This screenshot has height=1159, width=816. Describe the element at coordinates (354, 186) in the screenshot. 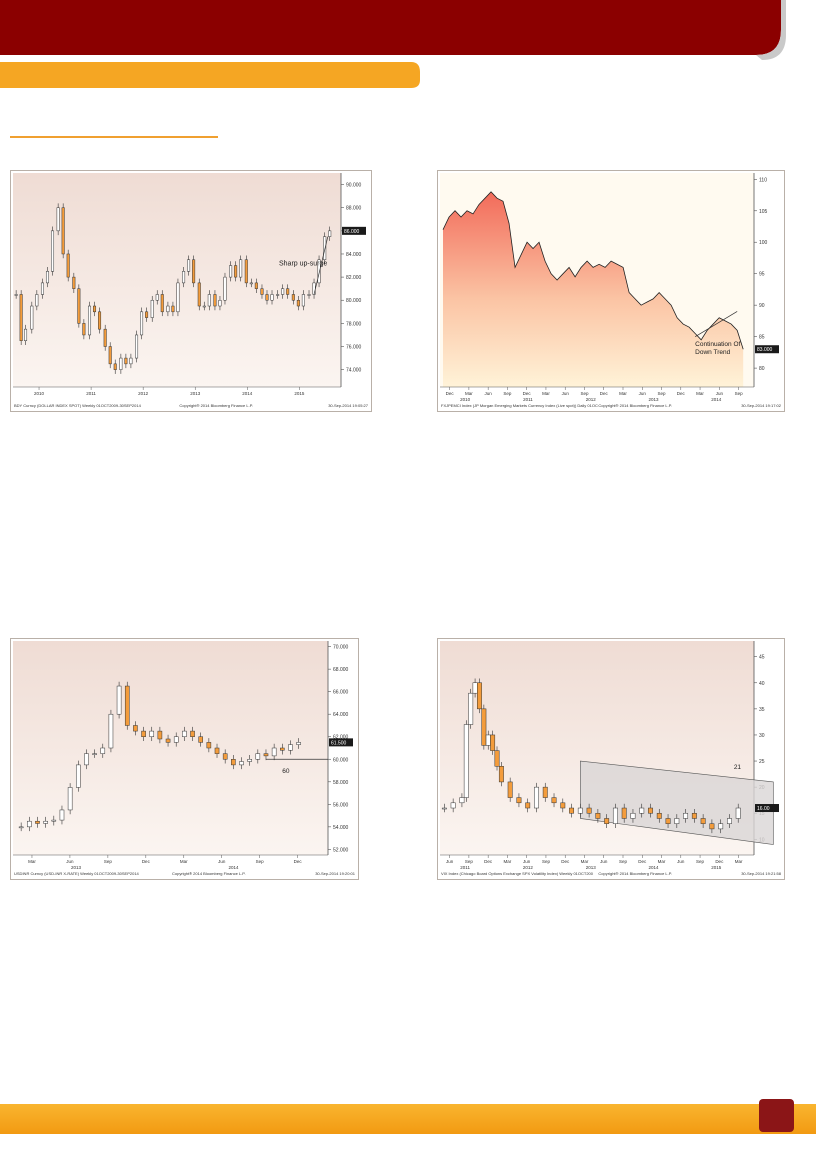

I see `y-tick-label: 90.000` at that location.